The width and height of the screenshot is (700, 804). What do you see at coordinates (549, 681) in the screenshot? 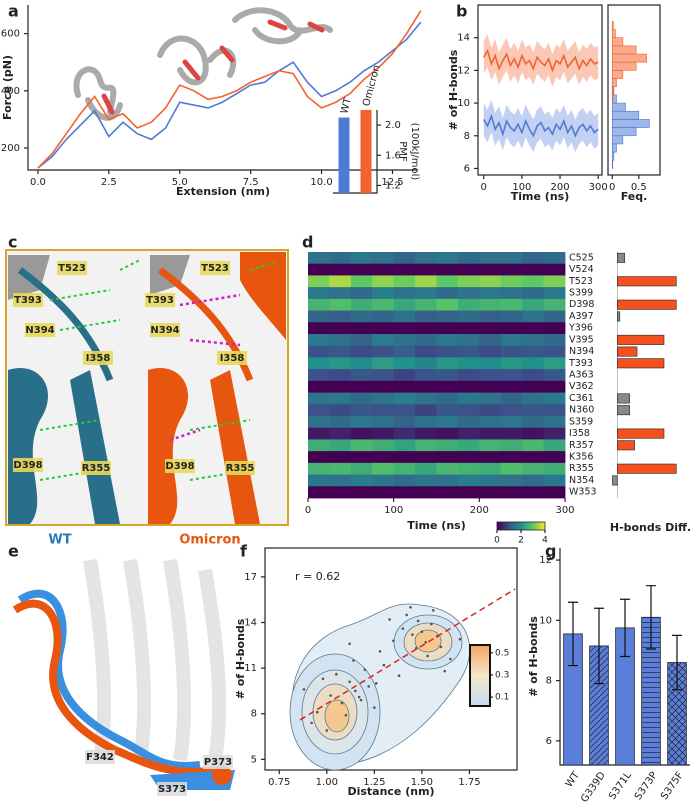
I see `y-tick-label: 8` at bounding box center [549, 681].